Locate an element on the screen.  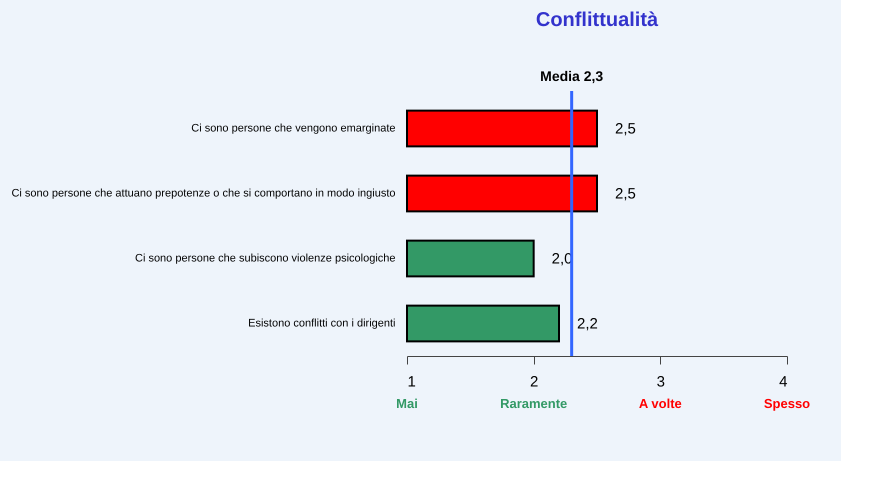
y-tick-label: Ci sono persone che attuano prepotenze o che si comportano in modo ingiusto is located at coordinates (203, 194).